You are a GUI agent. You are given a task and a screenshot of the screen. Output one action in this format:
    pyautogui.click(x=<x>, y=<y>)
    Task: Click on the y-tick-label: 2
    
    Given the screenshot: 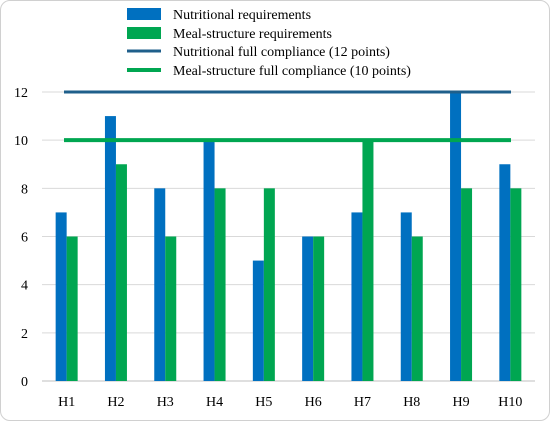 What is the action you would take?
    pyautogui.click(x=24, y=334)
    